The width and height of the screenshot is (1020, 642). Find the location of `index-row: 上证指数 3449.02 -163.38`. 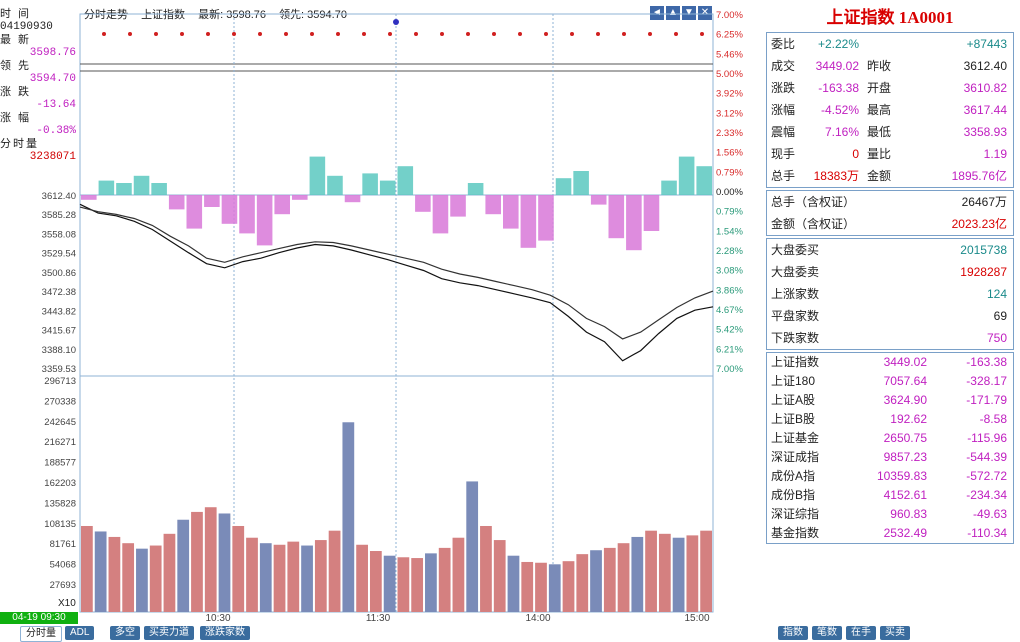

index-row: 上证指数 3449.02 -163.38 is located at coordinates (890, 362).